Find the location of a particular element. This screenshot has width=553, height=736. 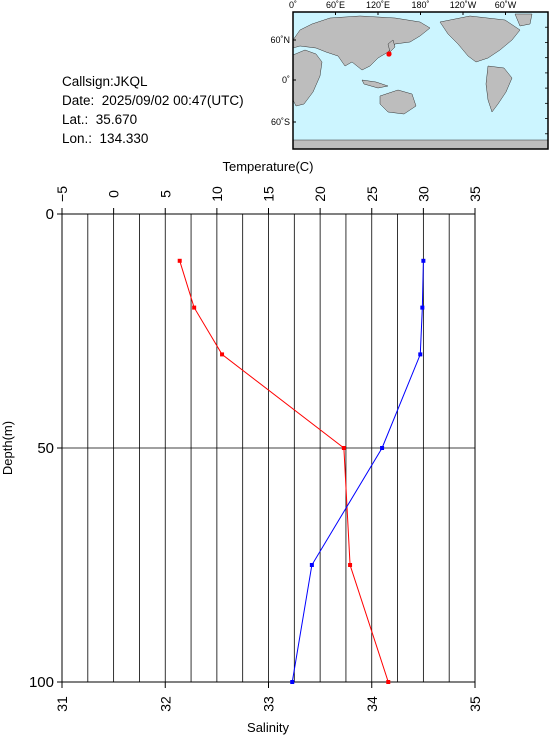

date-value: 2025/09/02 00:47(UTC) is located at coordinates (172, 100).